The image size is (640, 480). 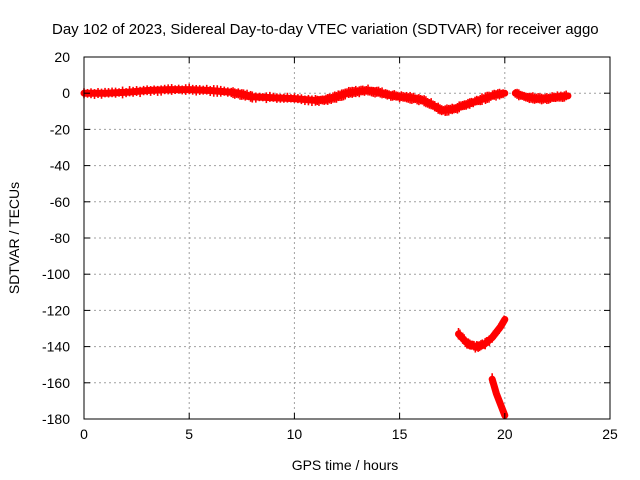 I want to click on y-tick-label: -40, so click(x=60, y=166).